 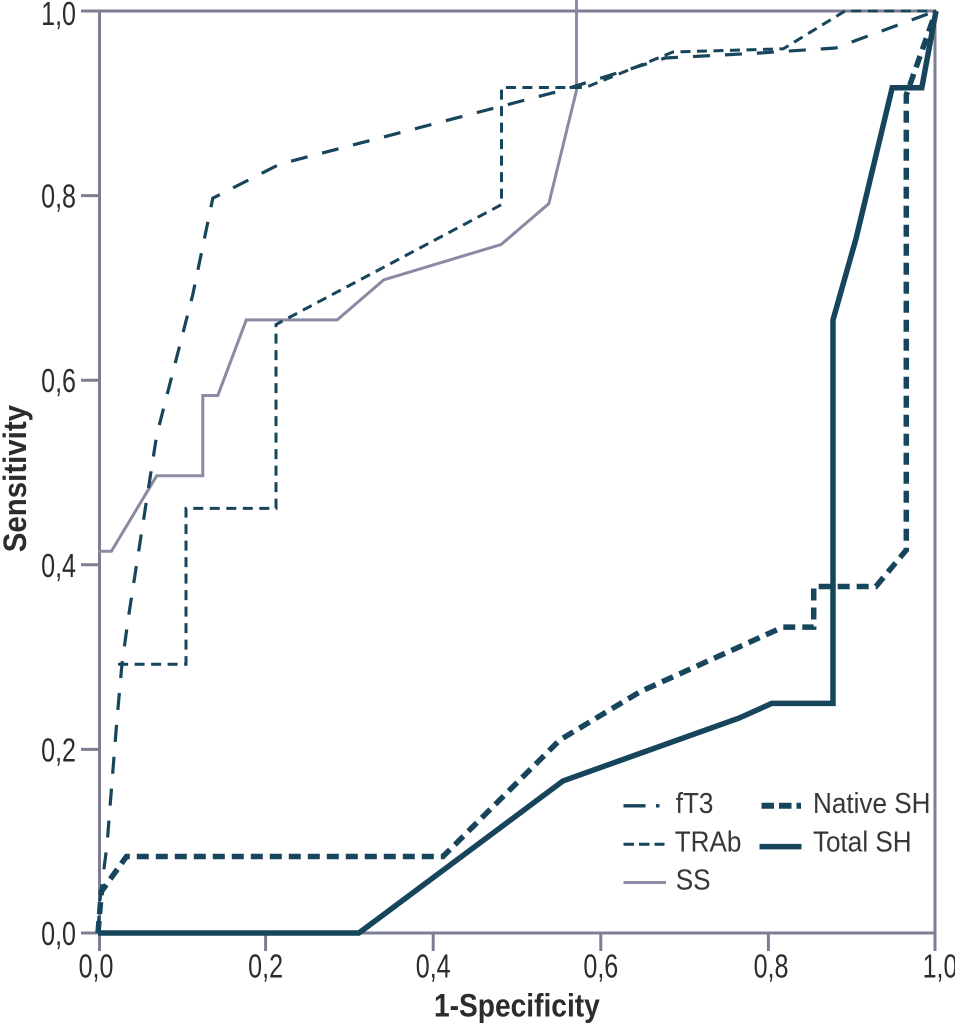 What do you see at coordinates (16, 478) in the screenshot?
I see `svg-text: Sensitivity` at bounding box center [16, 478].